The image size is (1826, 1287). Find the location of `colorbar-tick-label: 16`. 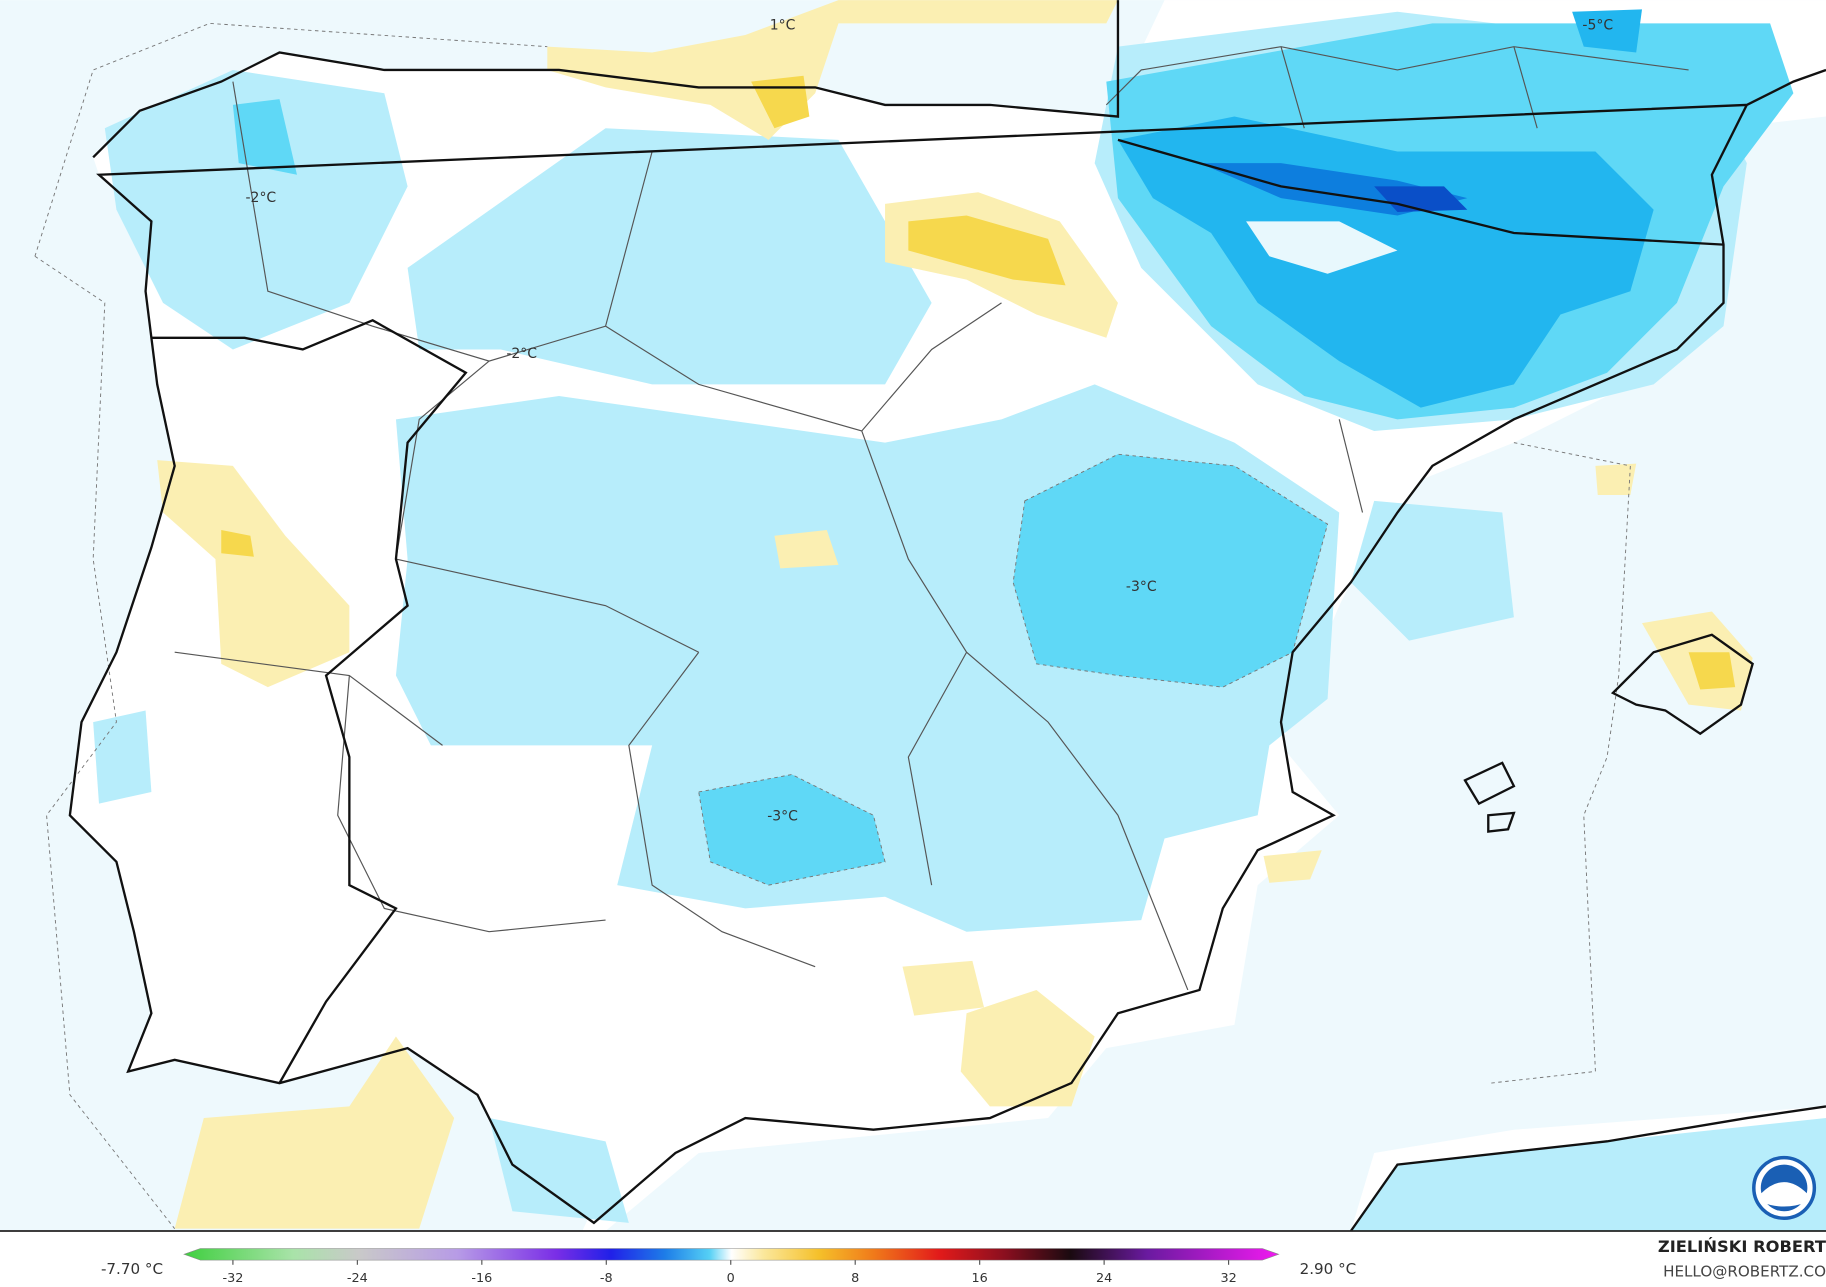

colorbar-tick-label: 16 is located at coordinates (980, 1278).